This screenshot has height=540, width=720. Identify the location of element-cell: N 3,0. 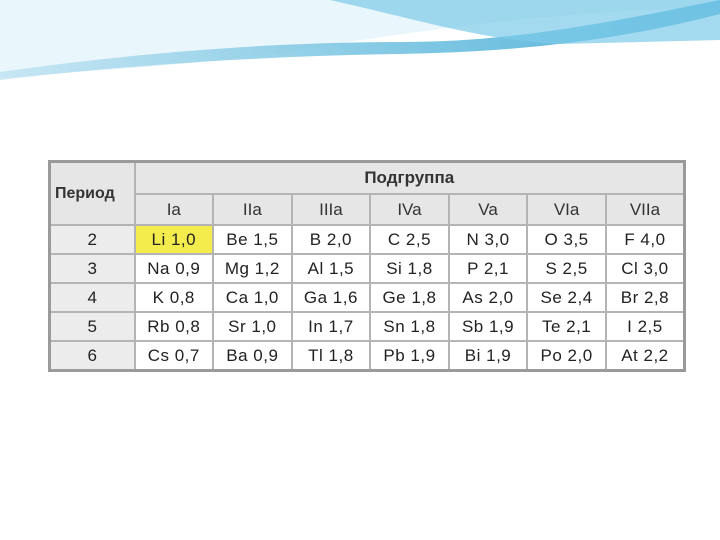
(488, 239).